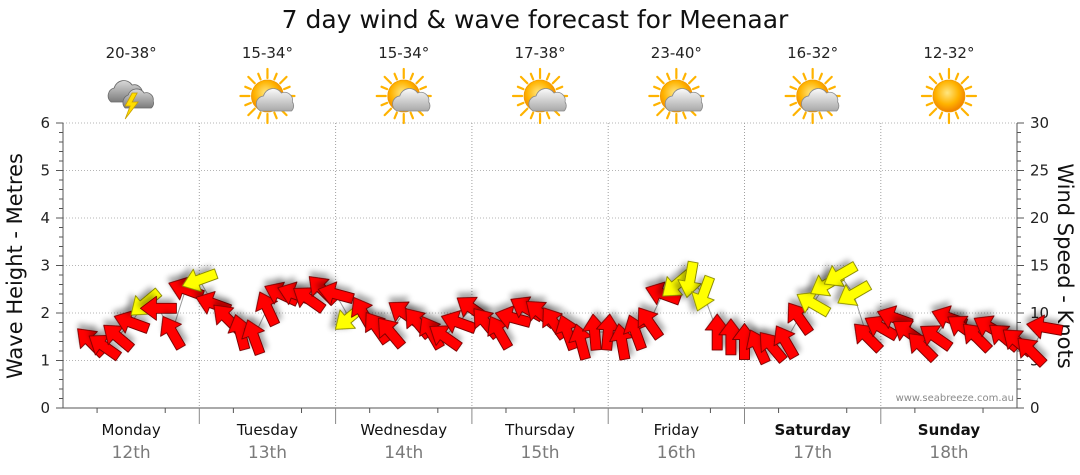 The image size is (1080, 475). What do you see at coordinates (1065, 265) in the screenshot?
I see `right-axis-title: Wind Speed - Knots` at bounding box center [1065, 265].